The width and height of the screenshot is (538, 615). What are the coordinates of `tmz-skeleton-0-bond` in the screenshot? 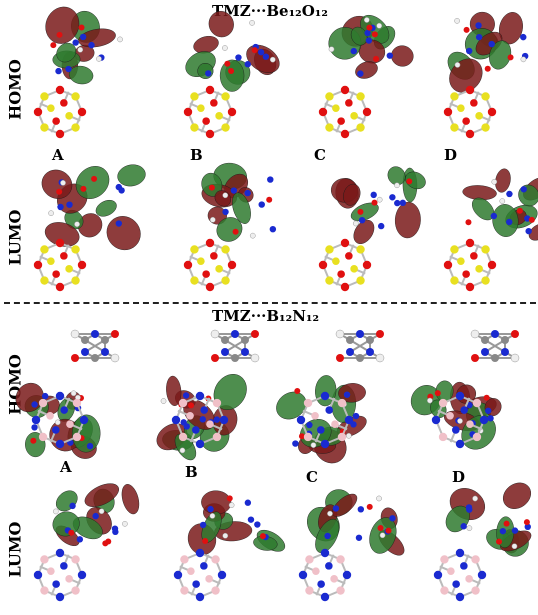 It's located at (100, 343).